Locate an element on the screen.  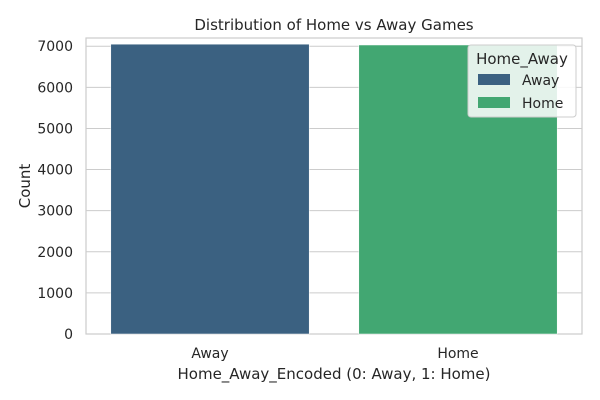
legend-title: Home_Away is located at coordinates (522, 59).